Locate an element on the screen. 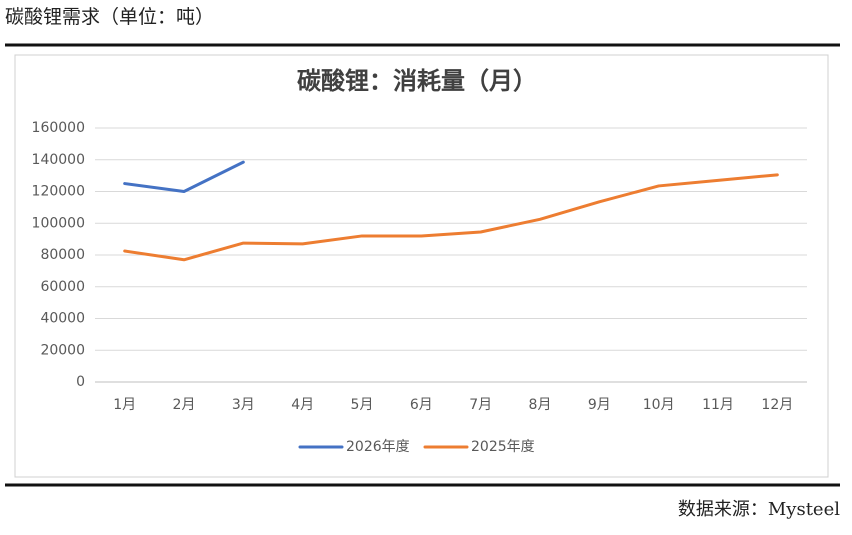 The image size is (852, 535). y-tick-label: 40000 is located at coordinates (62, 319).